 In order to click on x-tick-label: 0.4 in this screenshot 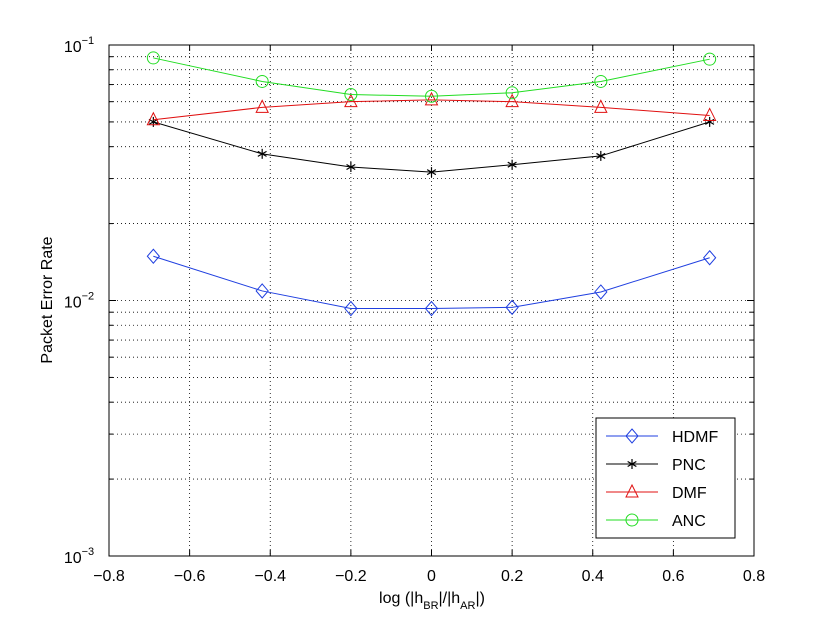, I will do `click(593, 576)`.